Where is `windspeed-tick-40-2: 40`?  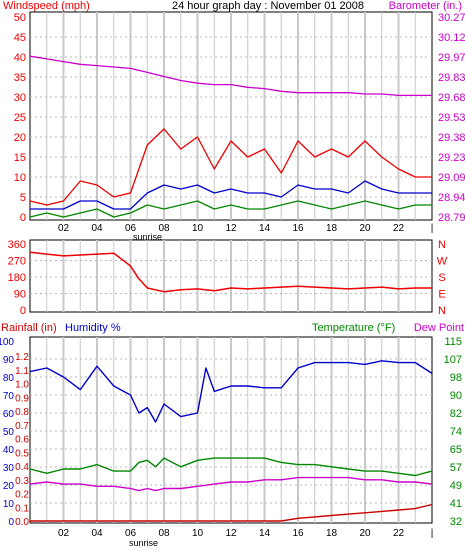
windspeed-tick-40-2: 40 is located at coordinates (20, 58).